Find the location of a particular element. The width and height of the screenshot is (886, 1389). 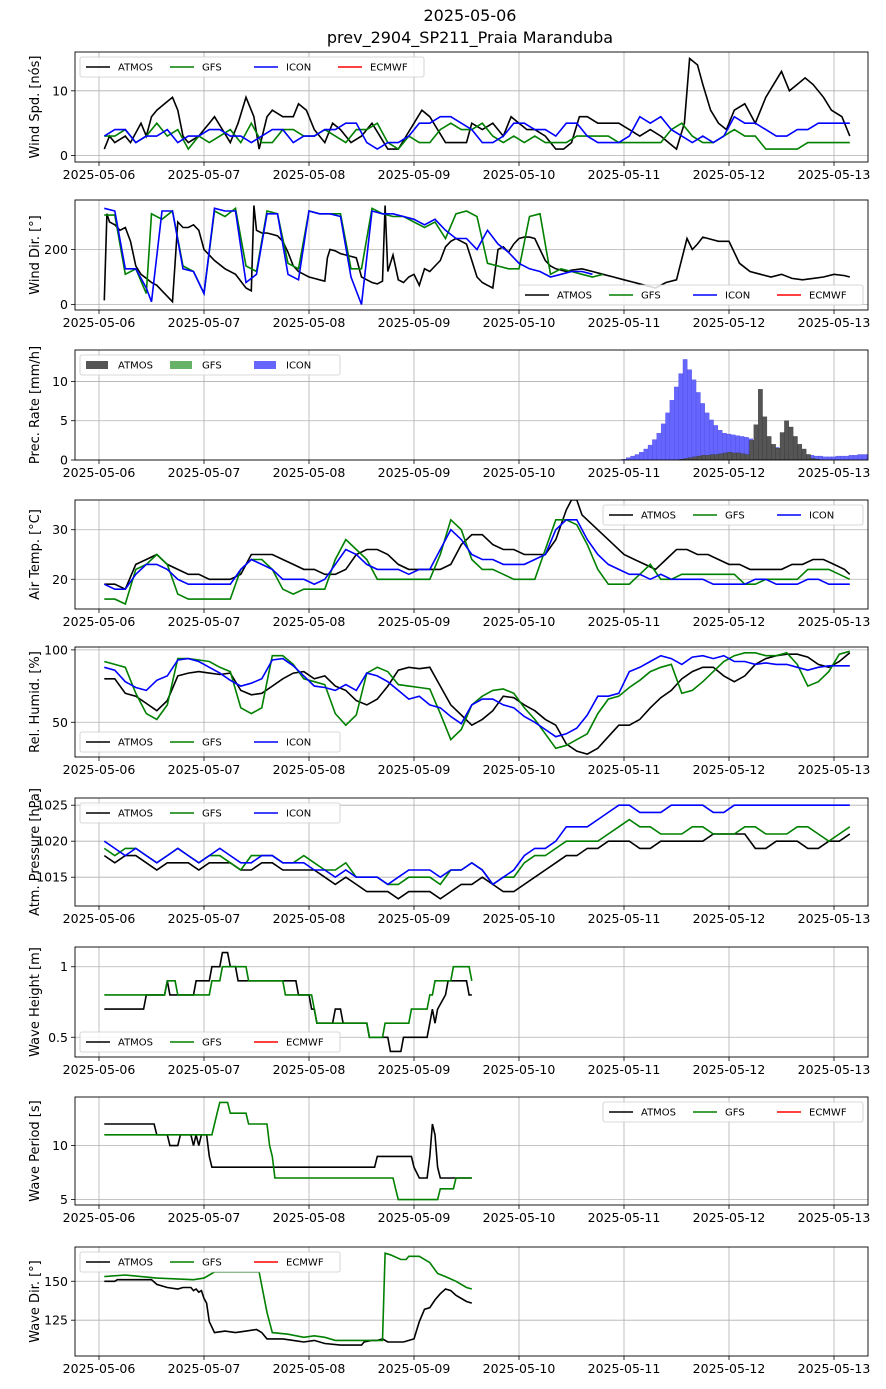

y-axis-label: Rel. Humid. [%] is located at coordinates (35, 702).